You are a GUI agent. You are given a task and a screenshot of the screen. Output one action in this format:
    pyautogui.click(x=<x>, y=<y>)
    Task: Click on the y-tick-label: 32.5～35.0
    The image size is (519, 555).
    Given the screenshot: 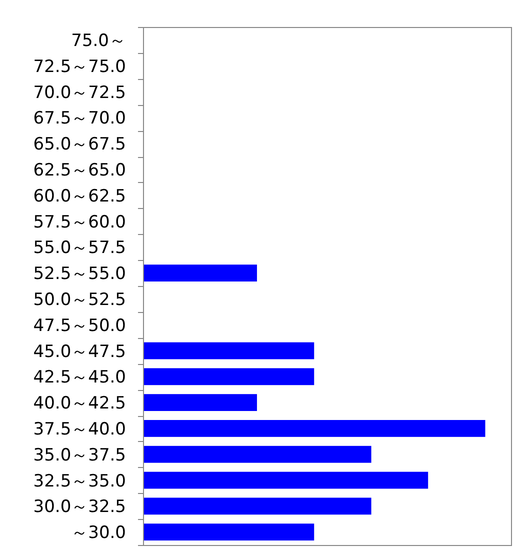 What is the action you would take?
    pyautogui.click(x=79, y=481)
    